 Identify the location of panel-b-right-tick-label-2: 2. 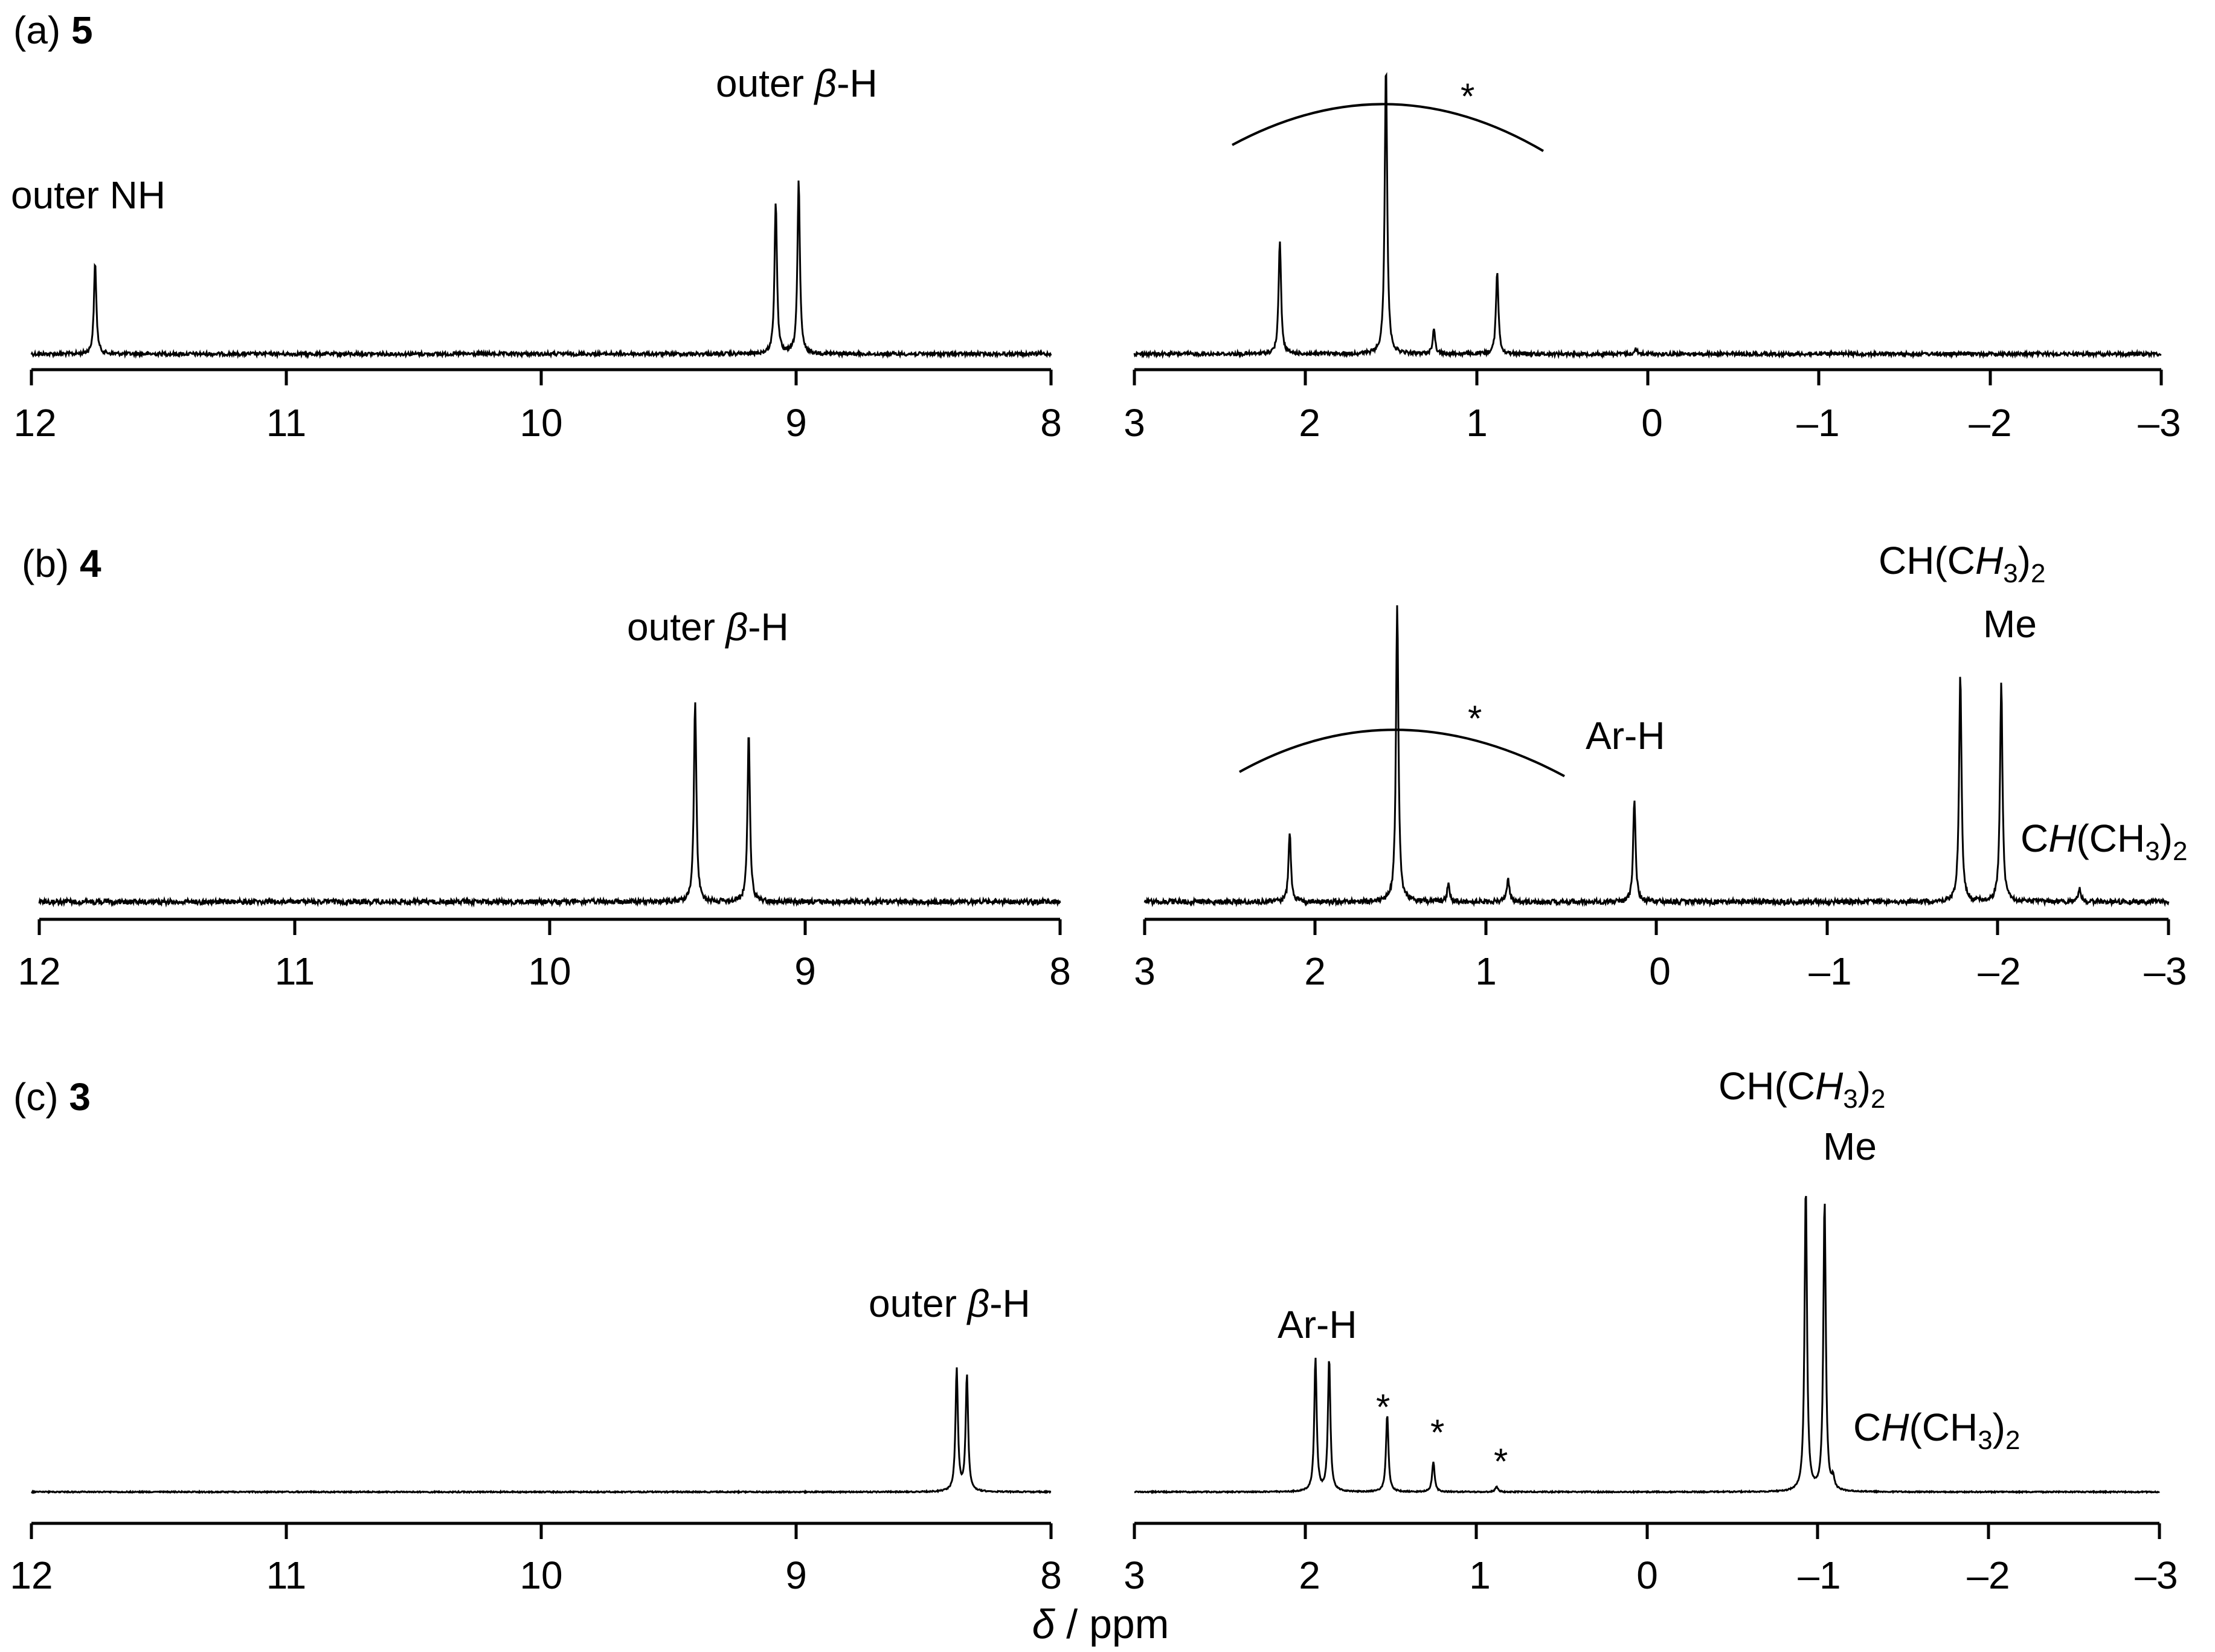
(1315, 971).